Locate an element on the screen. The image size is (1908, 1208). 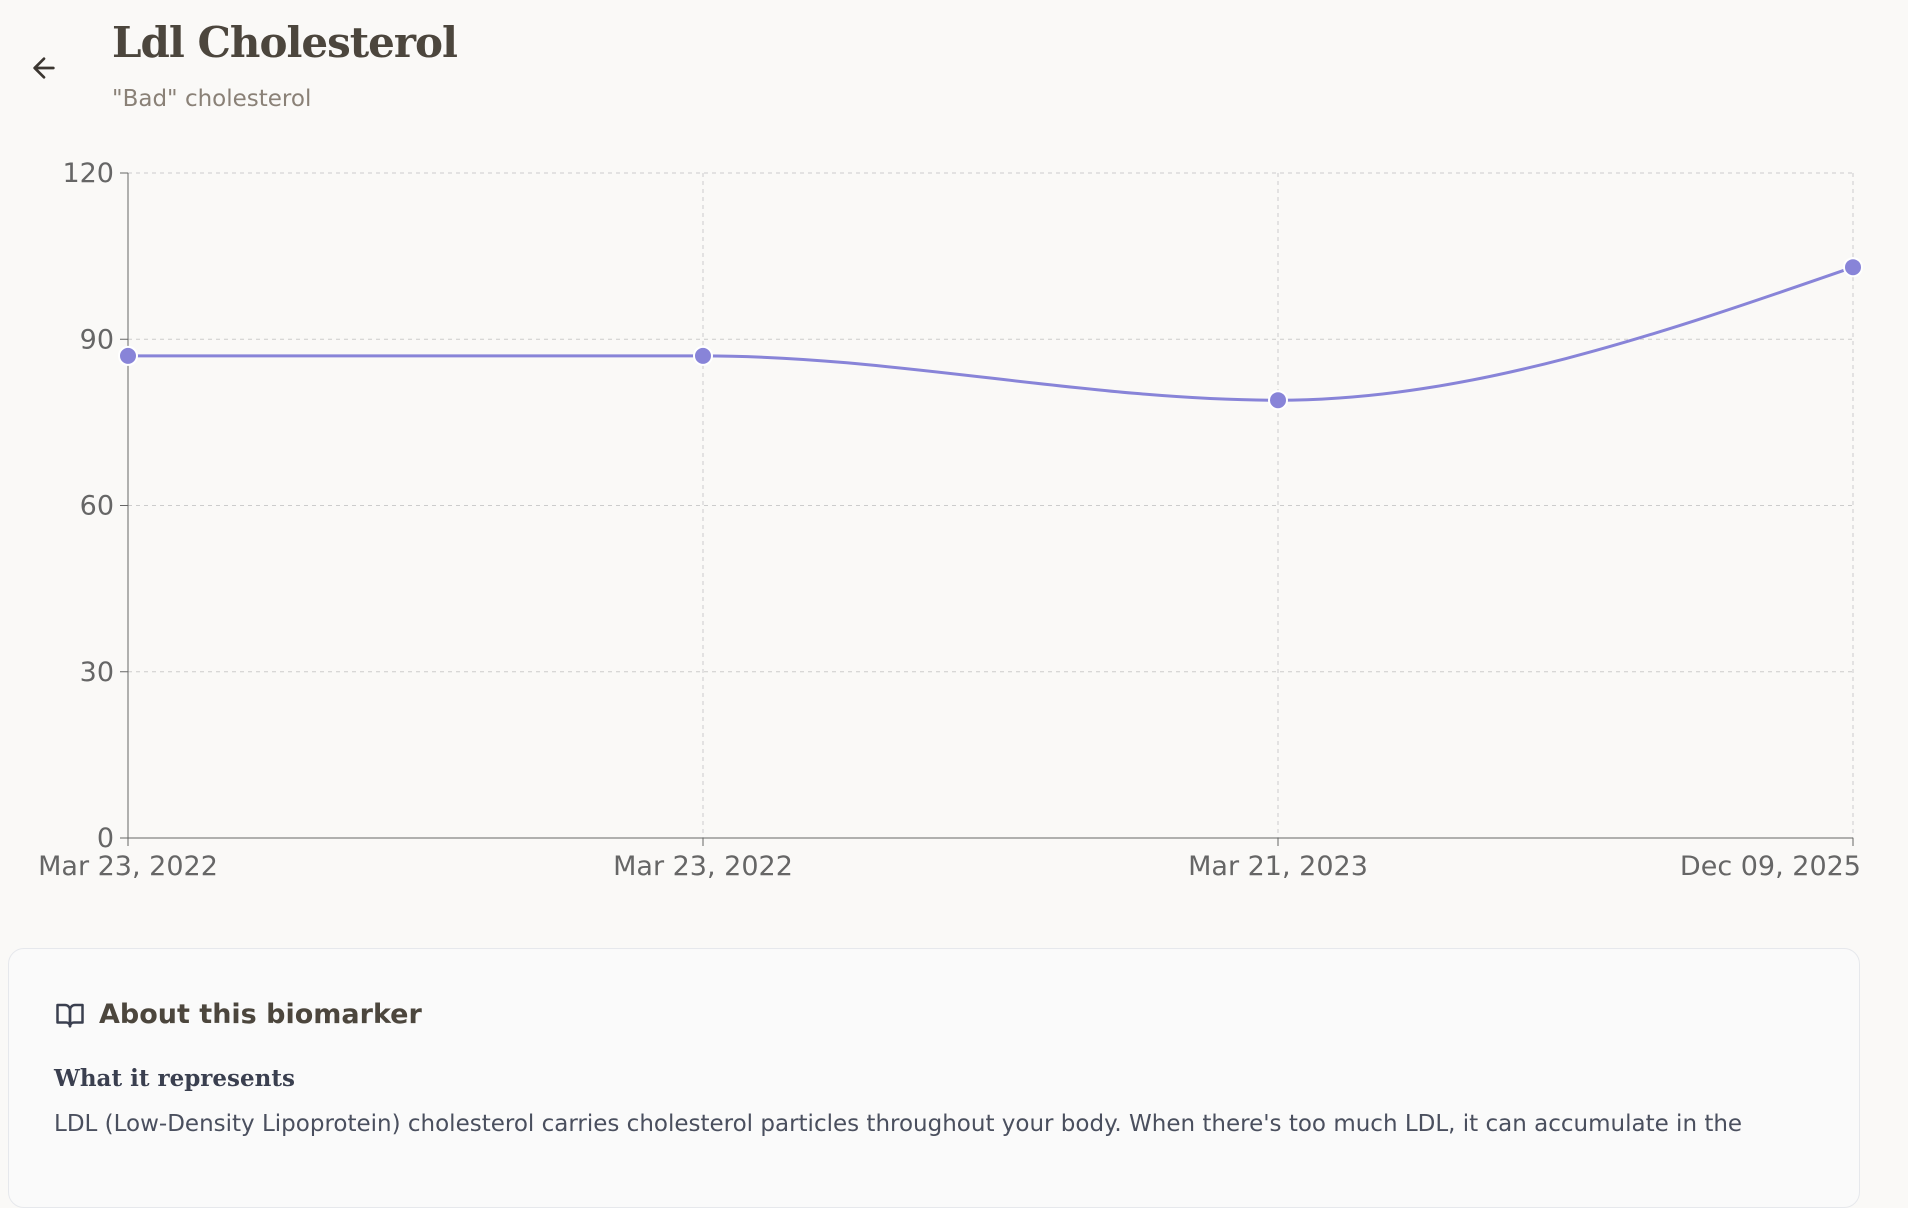
page-subtitle: "Bad" cholesterol is located at coordinates (212, 99).